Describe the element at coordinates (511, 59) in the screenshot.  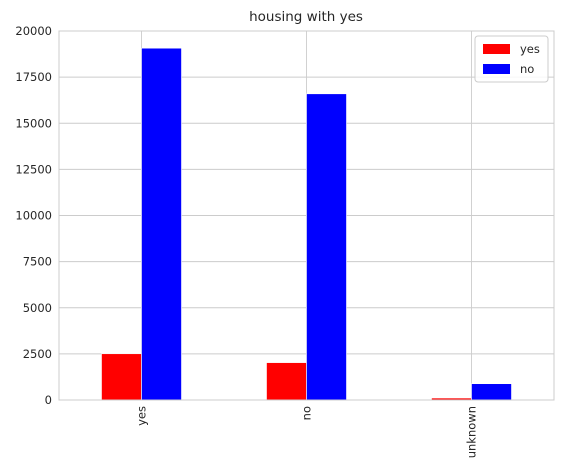
I see `legend: yes no` at that location.